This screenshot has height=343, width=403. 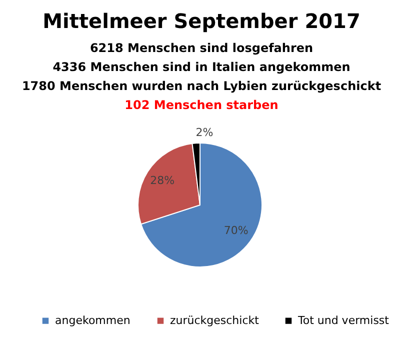 What do you see at coordinates (202, 86) in the screenshot?
I see `text: 1780 Menschen wurden nach Lybien zurückgeschickt` at bounding box center [202, 86].